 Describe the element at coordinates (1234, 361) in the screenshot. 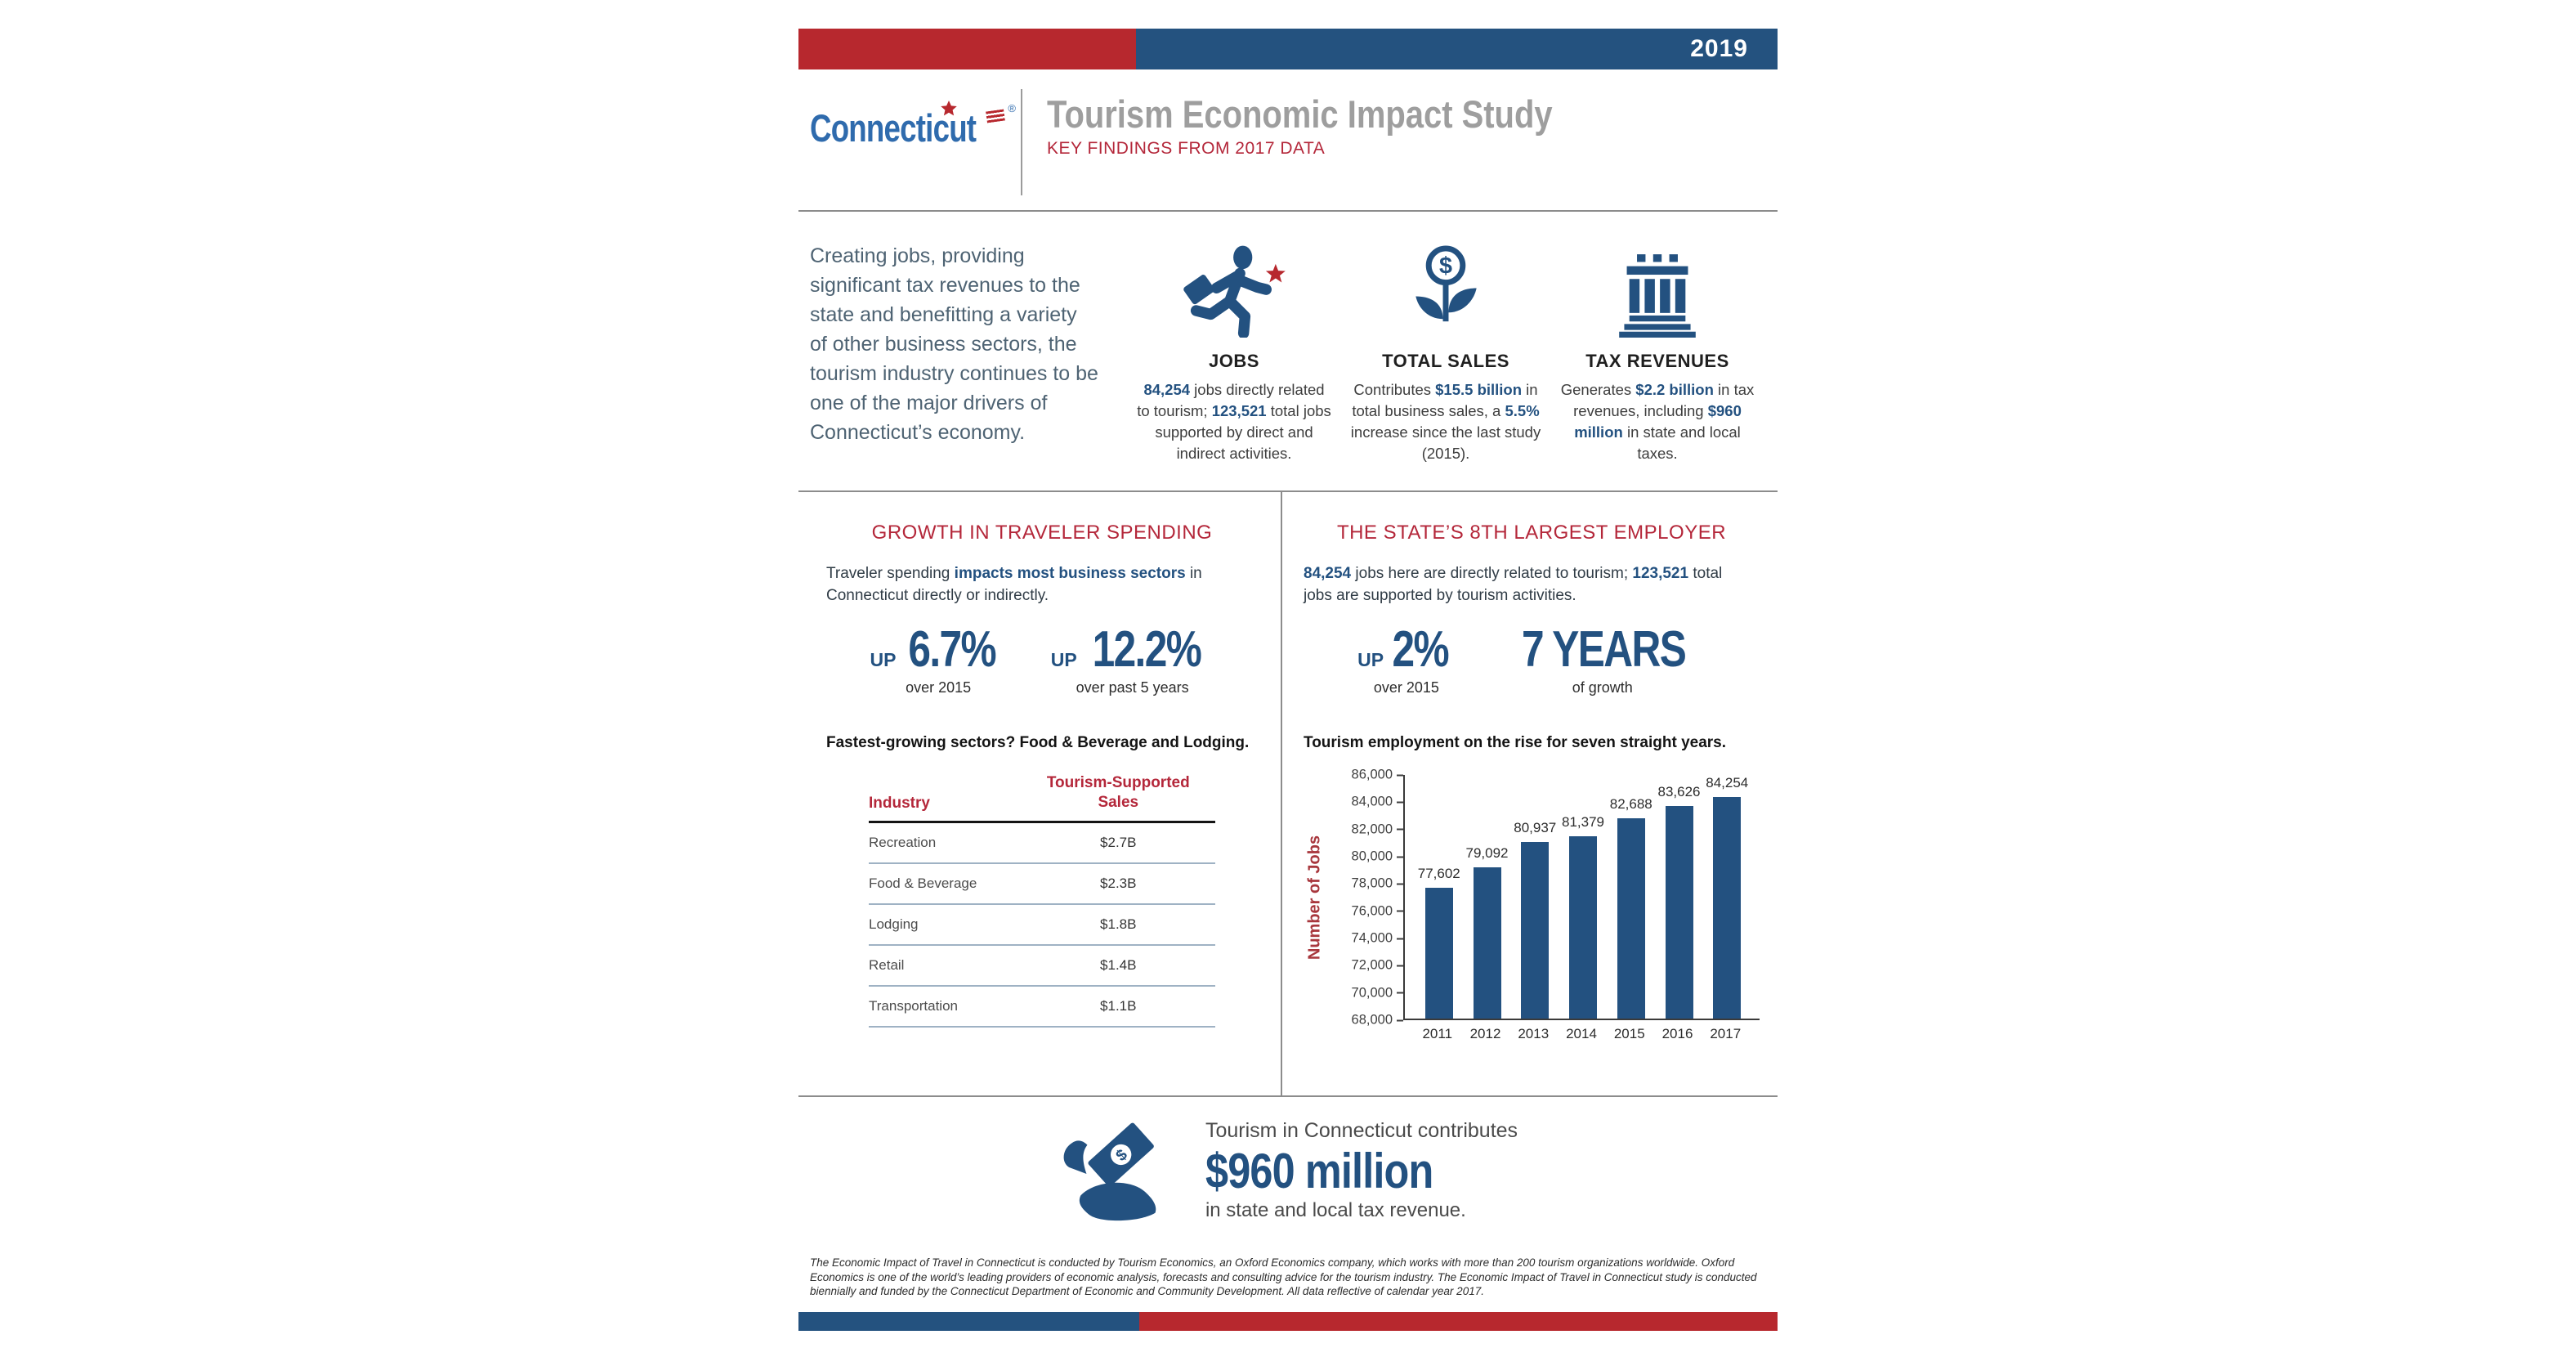

I see `stat-card-title: JOBS` at that location.